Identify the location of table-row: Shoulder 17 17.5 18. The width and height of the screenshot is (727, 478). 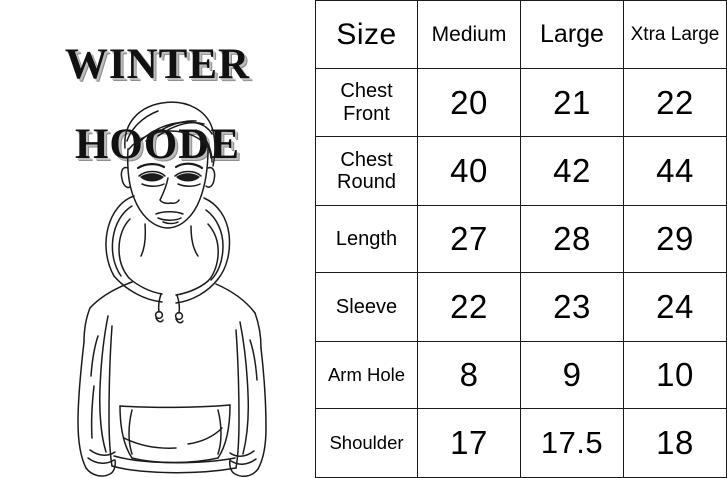
(521, 443).